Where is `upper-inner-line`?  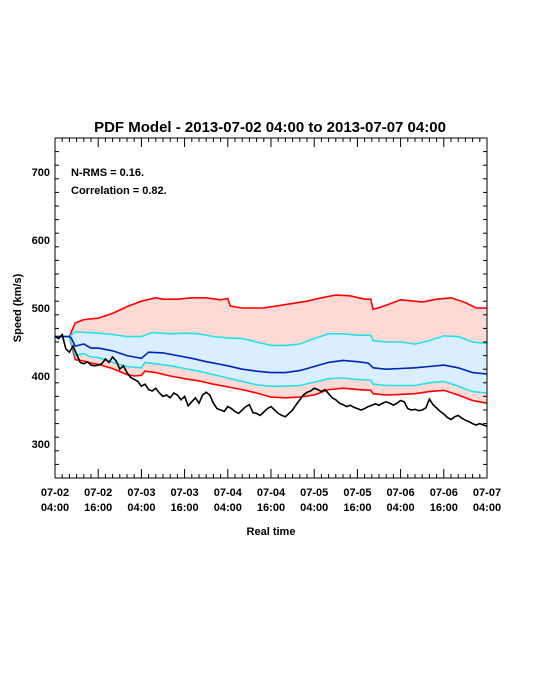
upper-inner-line is located at coordinates (271, 338).